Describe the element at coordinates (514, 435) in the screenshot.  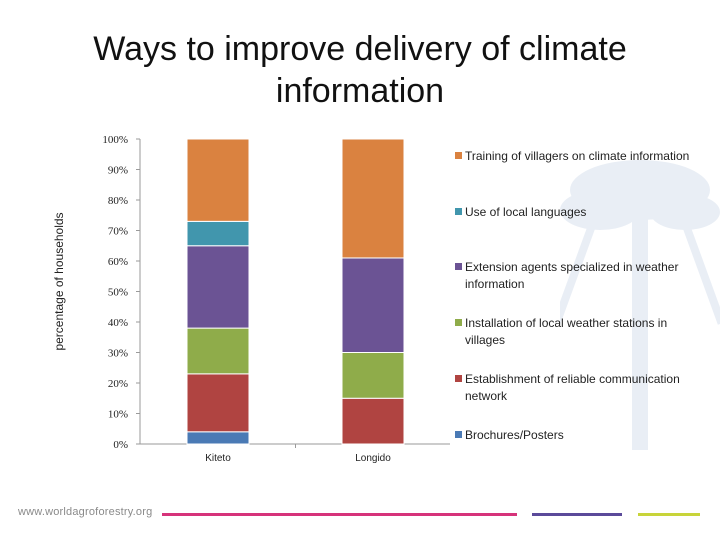
I see `legend-label: Brochures/Posters` at that location.